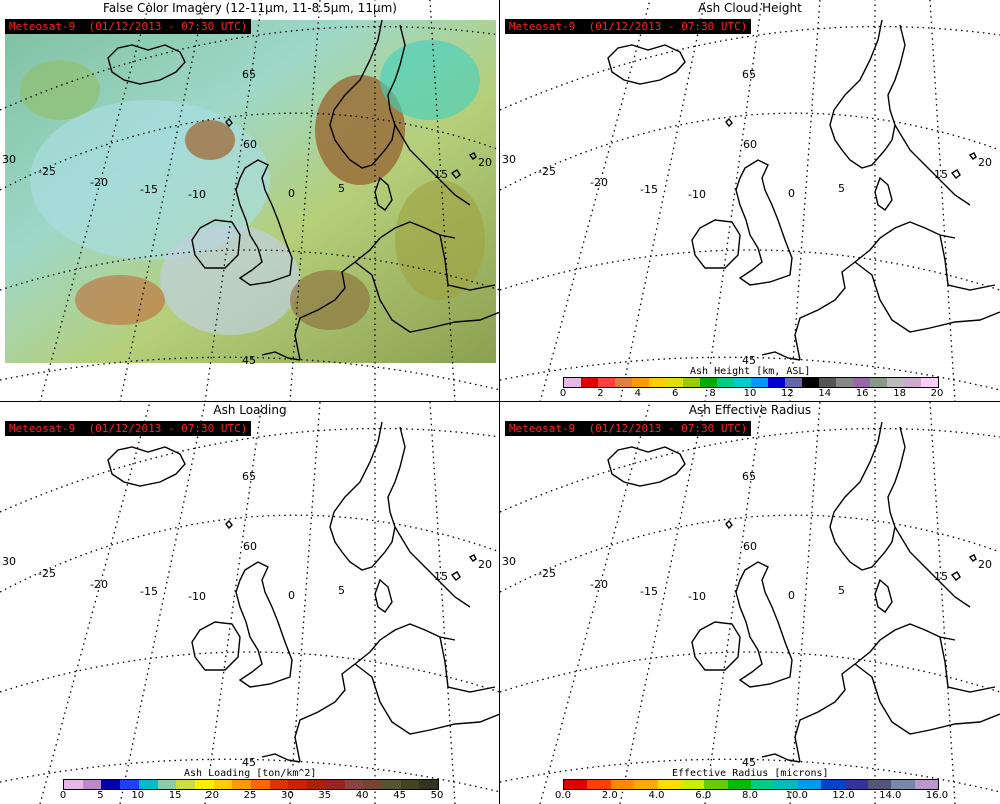 This screenshot has height=804, width=1000. Describe the element at coordinates (899, 393) in the screenshot. I see `colorbar-tick-label: 18` at that location.